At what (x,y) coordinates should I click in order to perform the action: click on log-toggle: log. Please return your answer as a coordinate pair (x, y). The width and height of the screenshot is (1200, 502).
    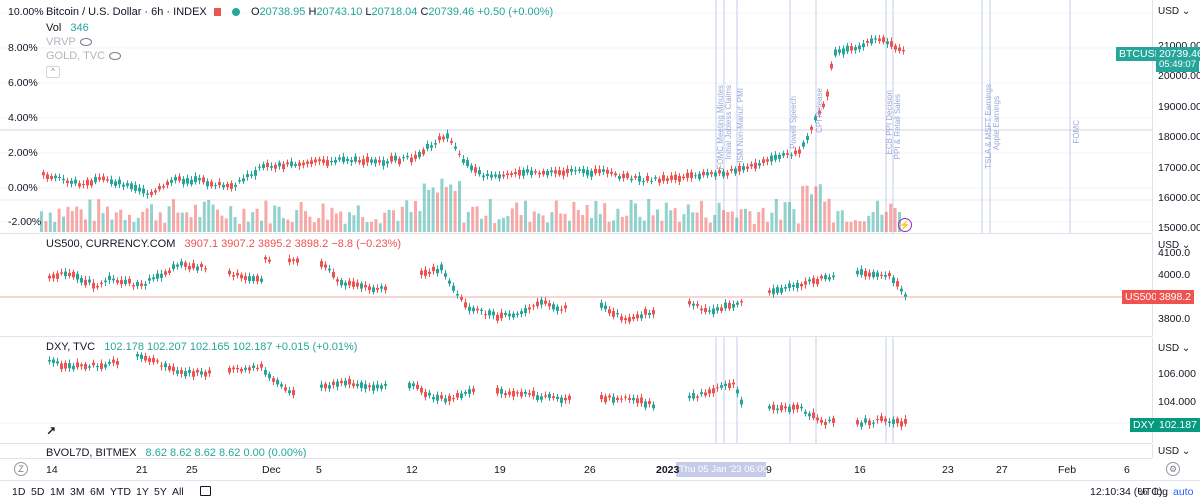
    Looking at the image, I should click on (1161, 492).